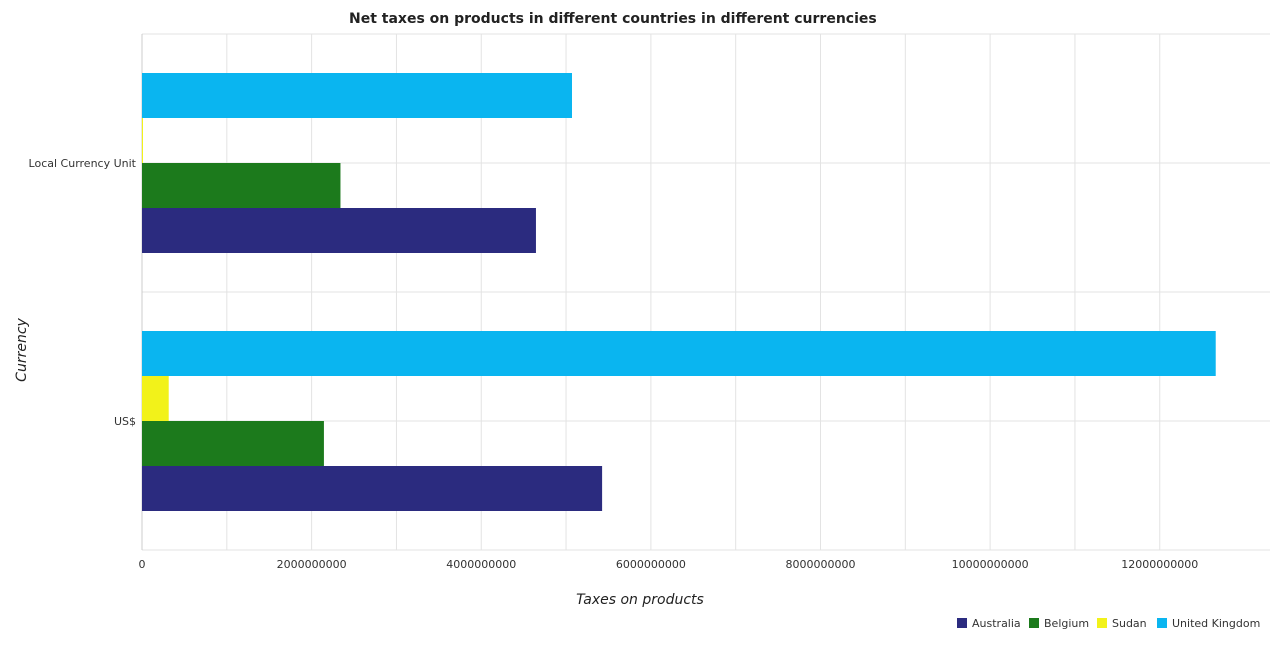 This screenshot has height=650, width=1280. What do you see at coordinates (640, 600) in the screenshot?
I see `x-axis-label: Taxes on products` at bounding box center [640, 600].